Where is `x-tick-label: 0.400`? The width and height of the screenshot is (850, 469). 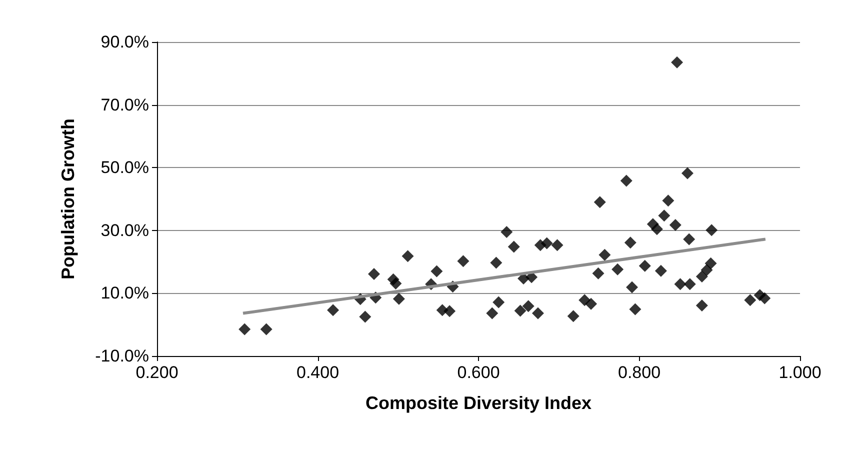
x-tick-label: 0.400 is located at coordinates (318, 372).